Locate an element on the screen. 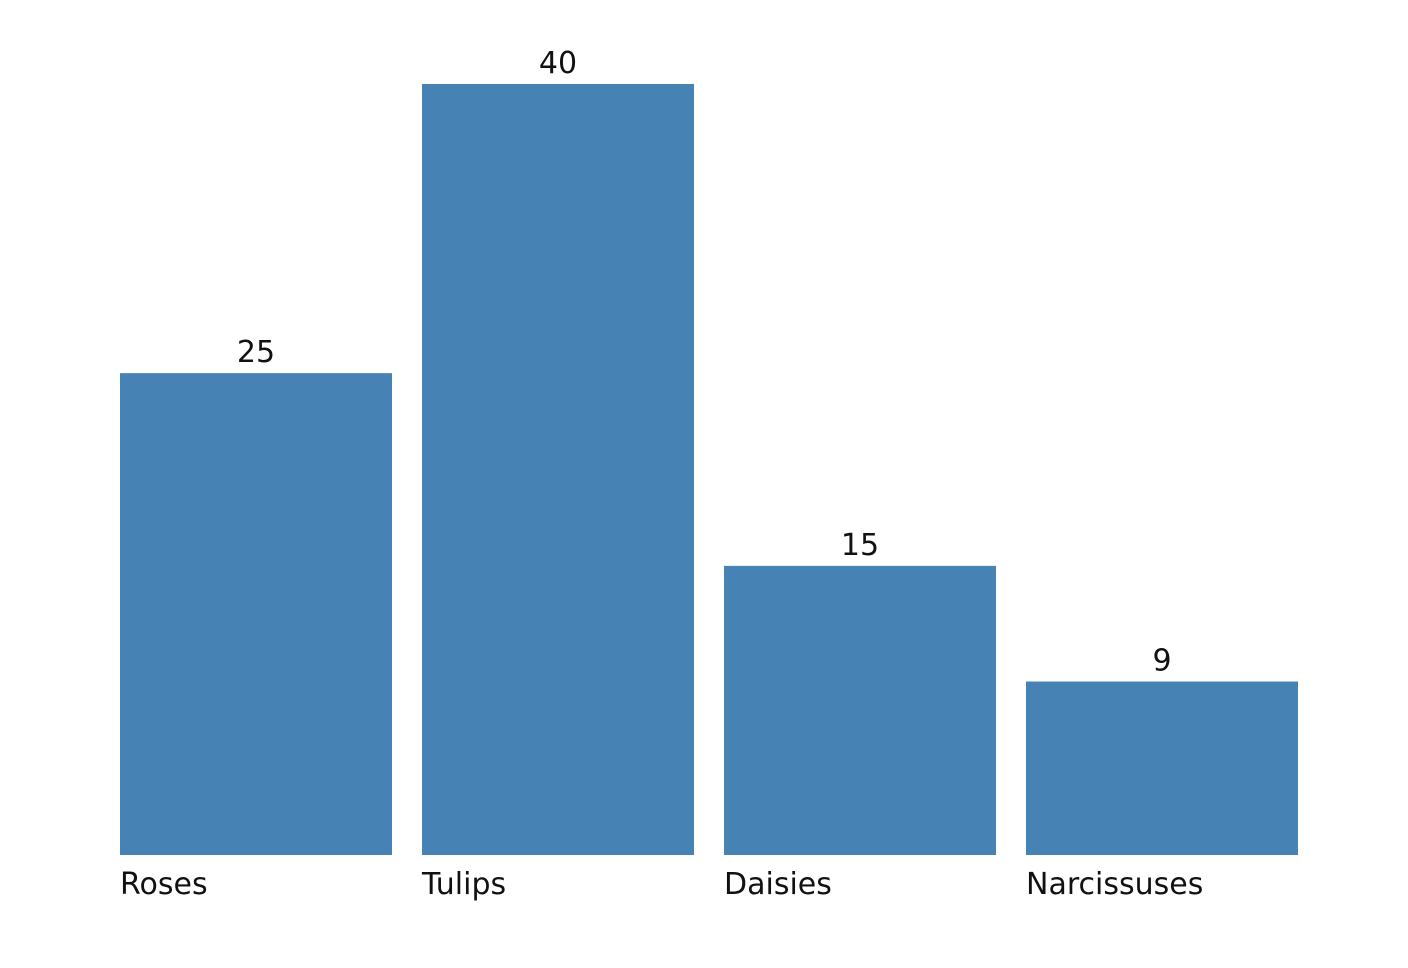 The image size is (1408, 968). value-label-narcissuses: 9 is located at coordinates (1161, 661).